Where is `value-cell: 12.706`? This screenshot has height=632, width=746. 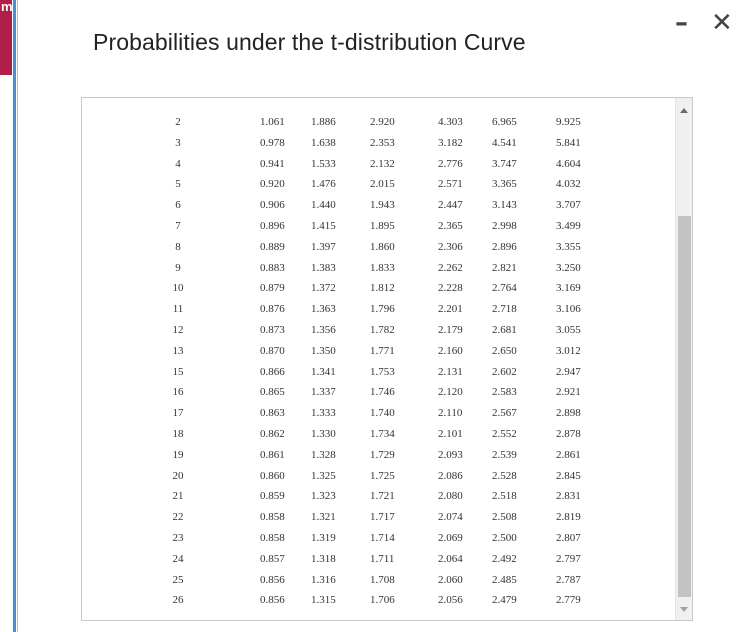 value-cell: 12.706 is located at coordinates (453, 99).